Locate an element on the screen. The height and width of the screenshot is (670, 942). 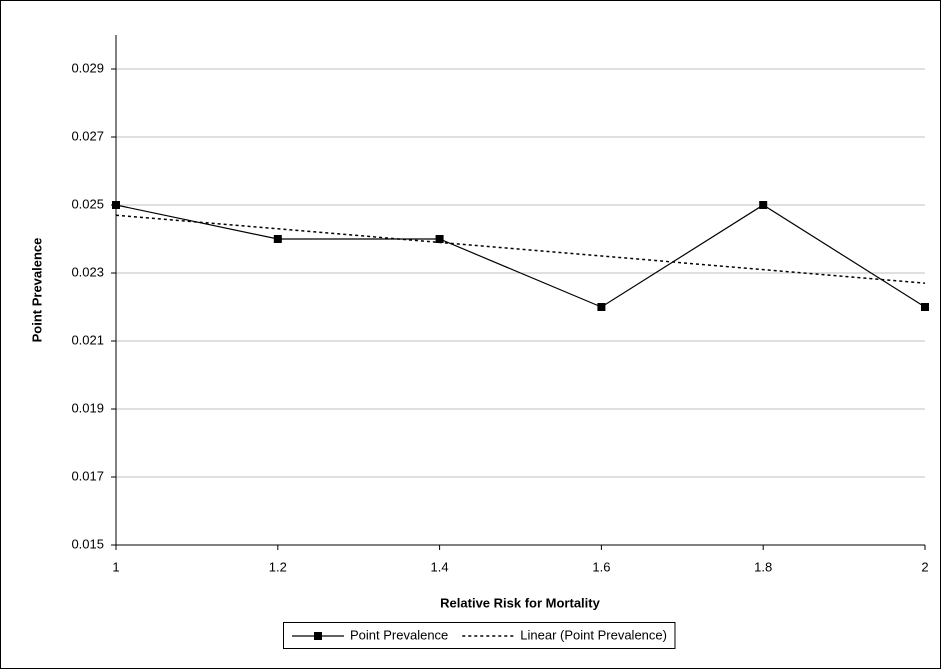
legend-label: Linear (Point Prevalence) is located at coordinates (593, 634).